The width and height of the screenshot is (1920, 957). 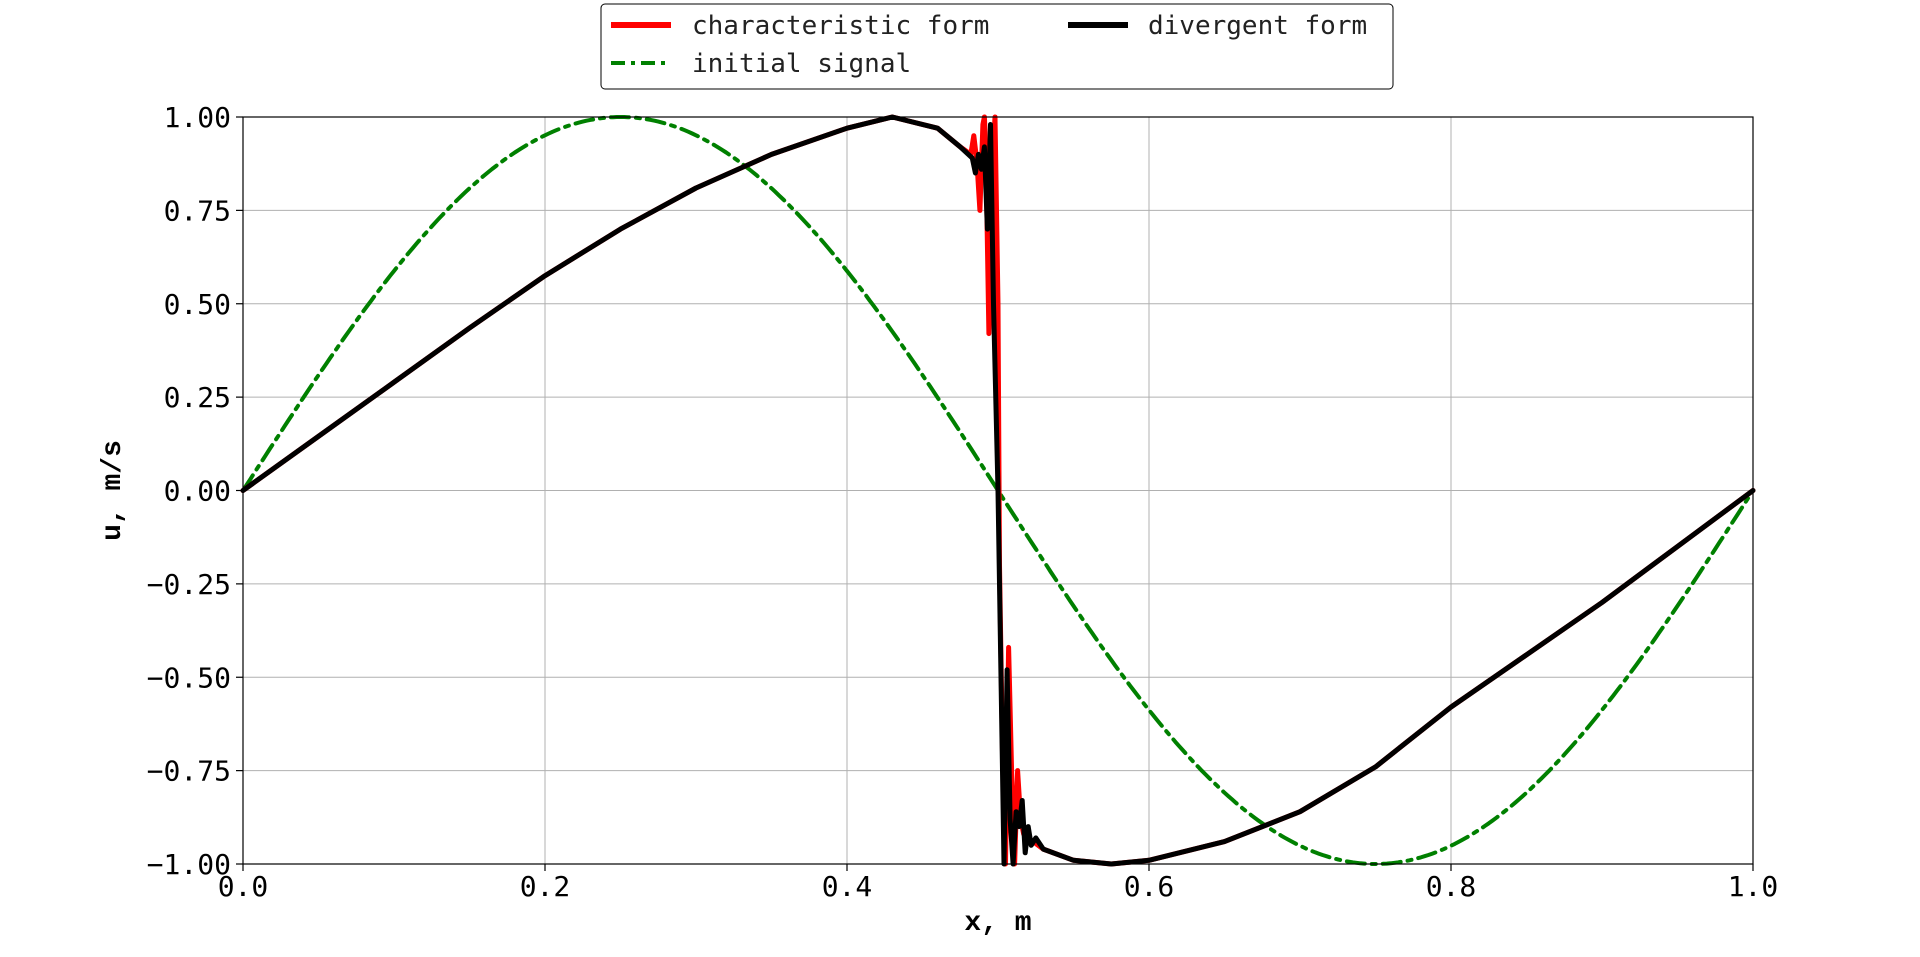 What do you see at coordinates (847, 886) in the screenshot?
I see `x-tick-label: 0.4` at bounding box center [847, 886].